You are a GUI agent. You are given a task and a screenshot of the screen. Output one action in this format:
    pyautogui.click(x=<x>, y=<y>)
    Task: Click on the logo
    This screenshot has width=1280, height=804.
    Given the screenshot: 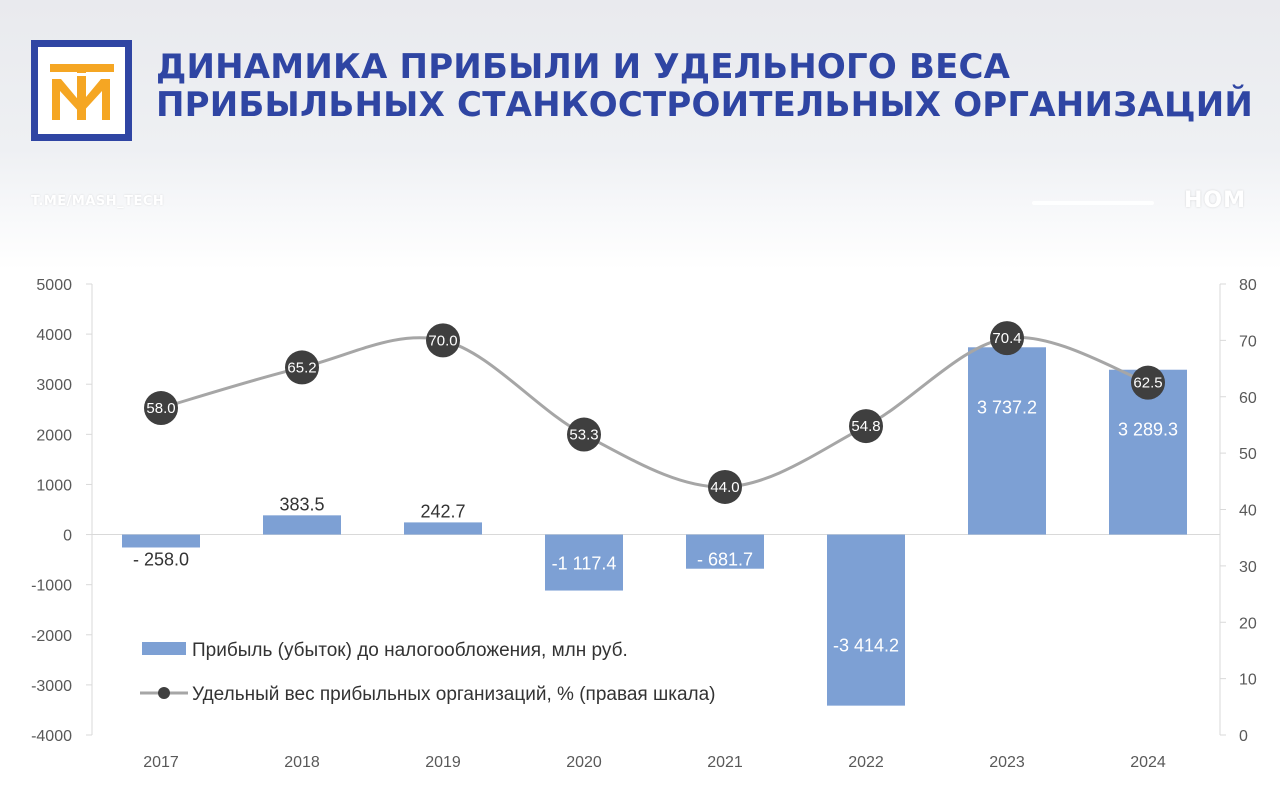 What is the action you would take?
    pyautogui.click(x=81, y=90)
    